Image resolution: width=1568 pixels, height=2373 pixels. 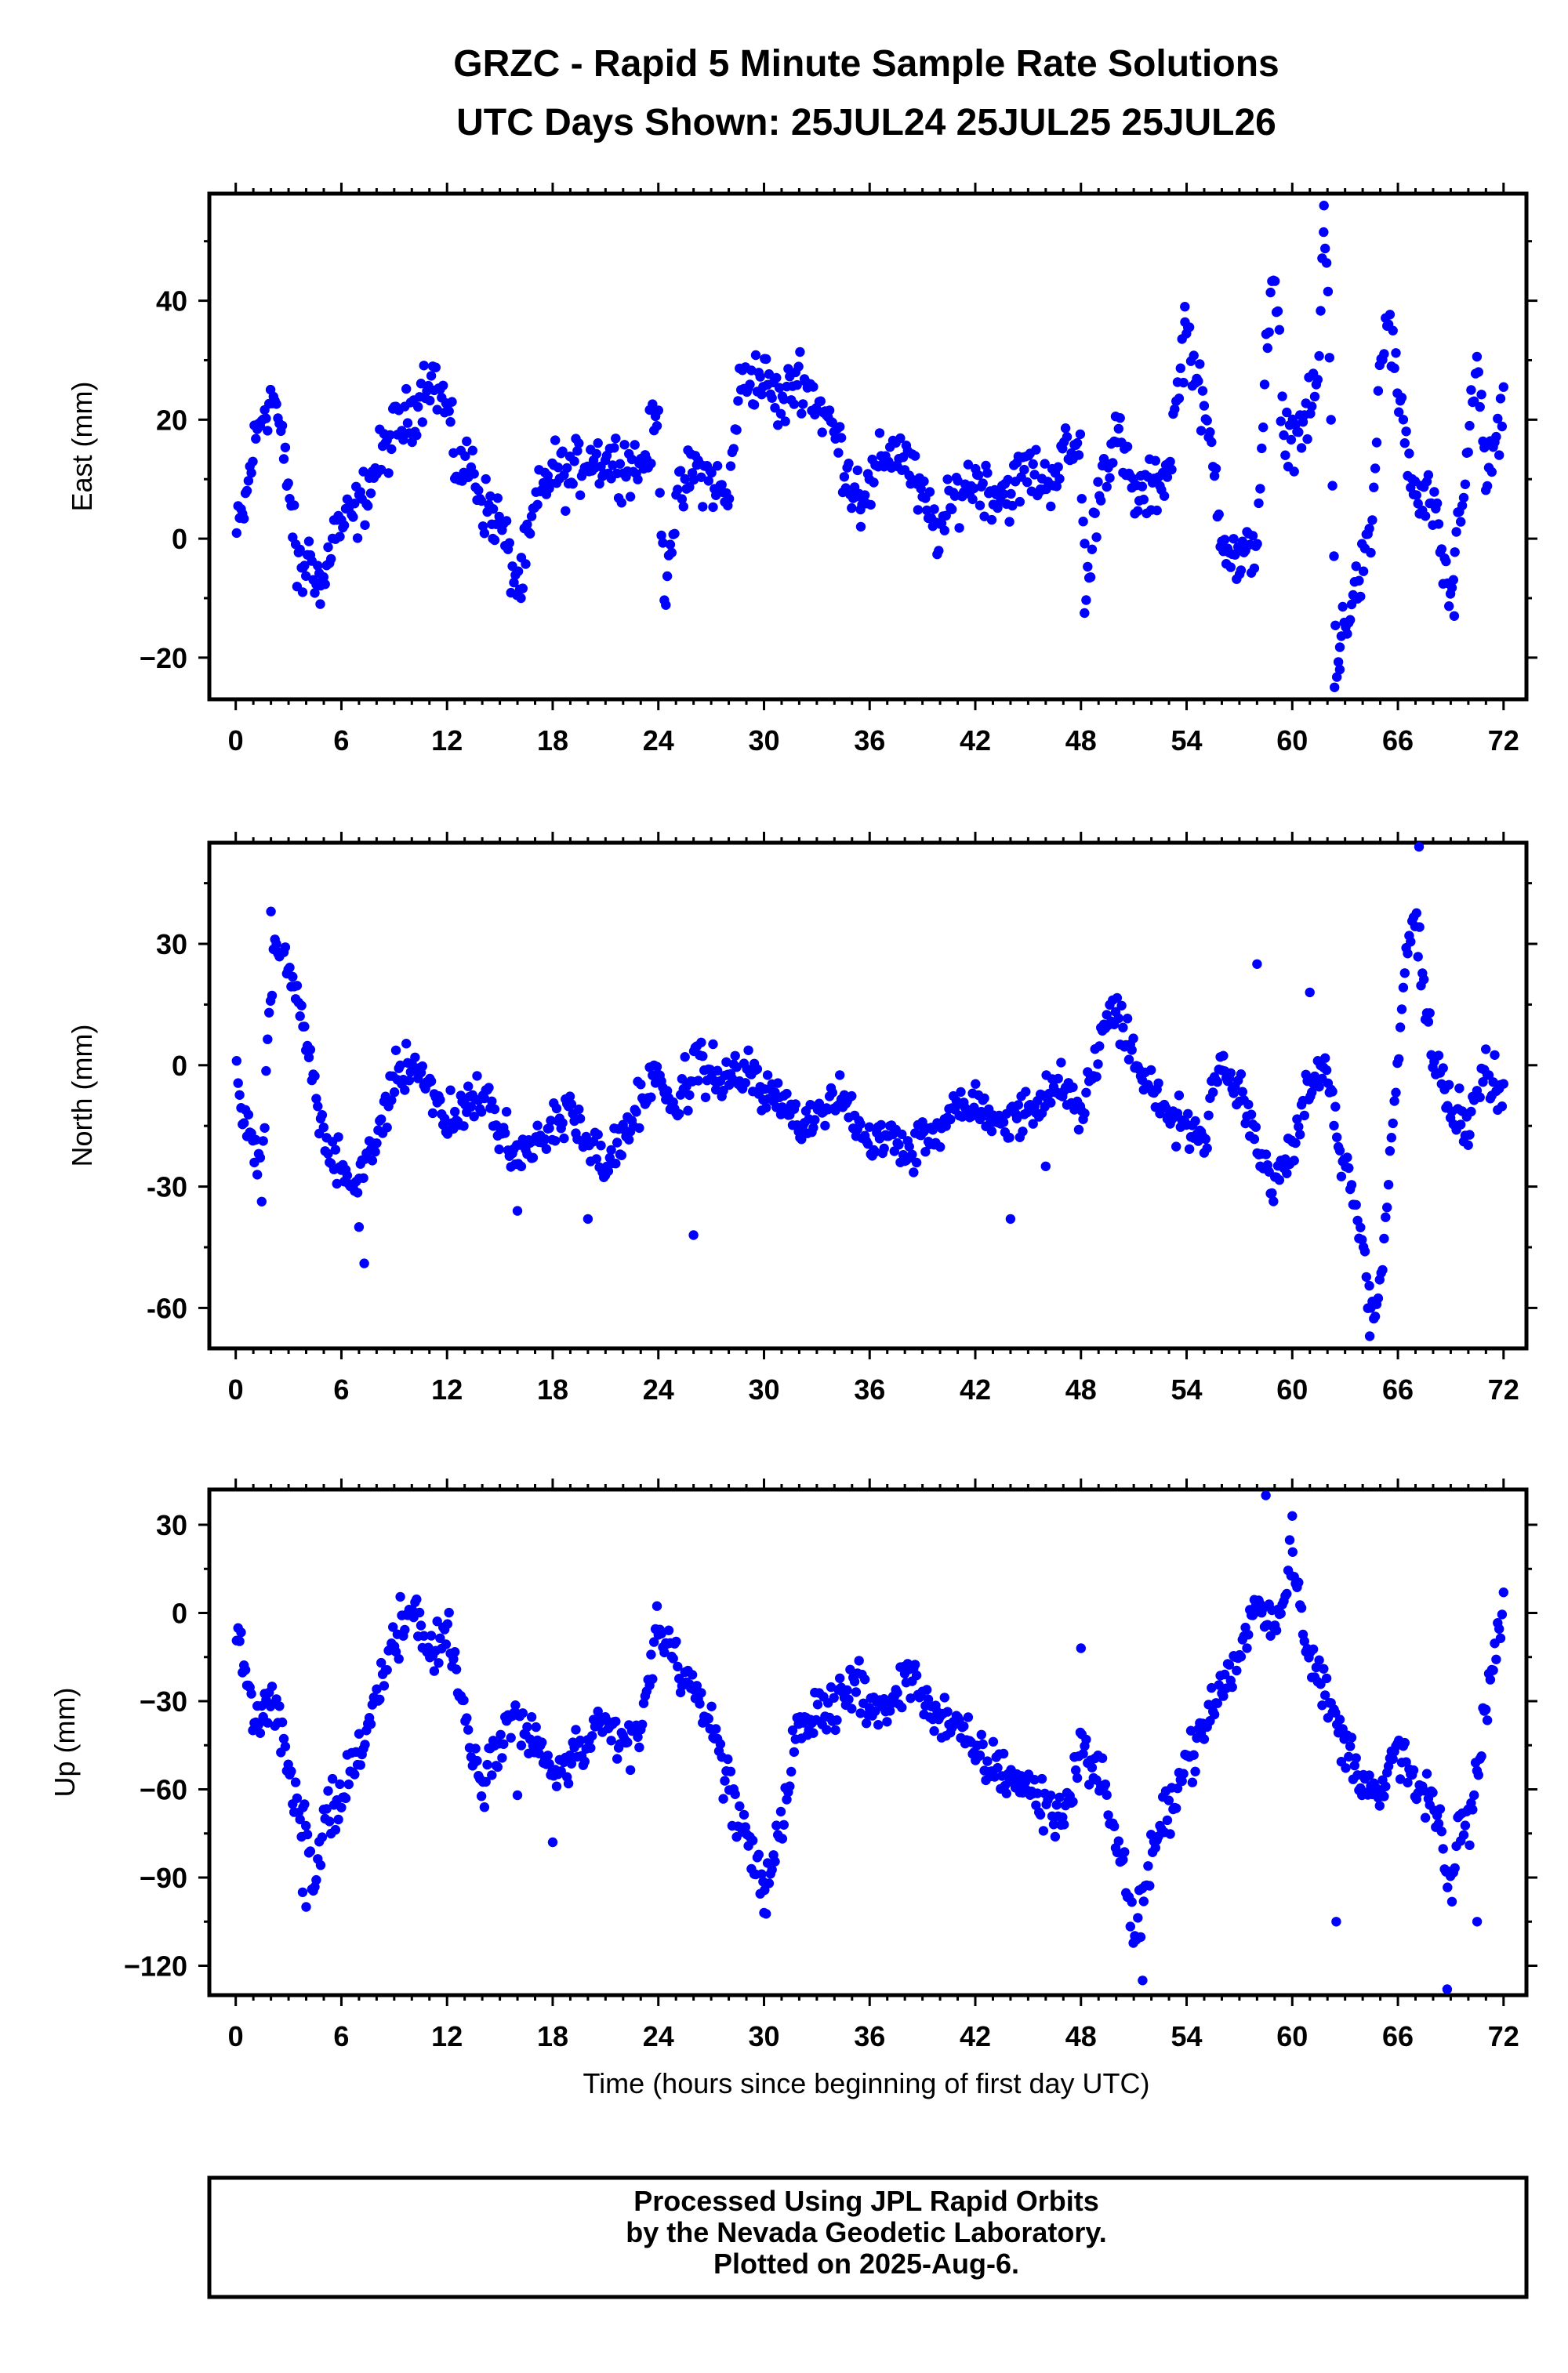 What do you see at coordinates (763, 740) in the screenshot?
I see `east-x-tick-label: 30` at bounding box center [763, 740].